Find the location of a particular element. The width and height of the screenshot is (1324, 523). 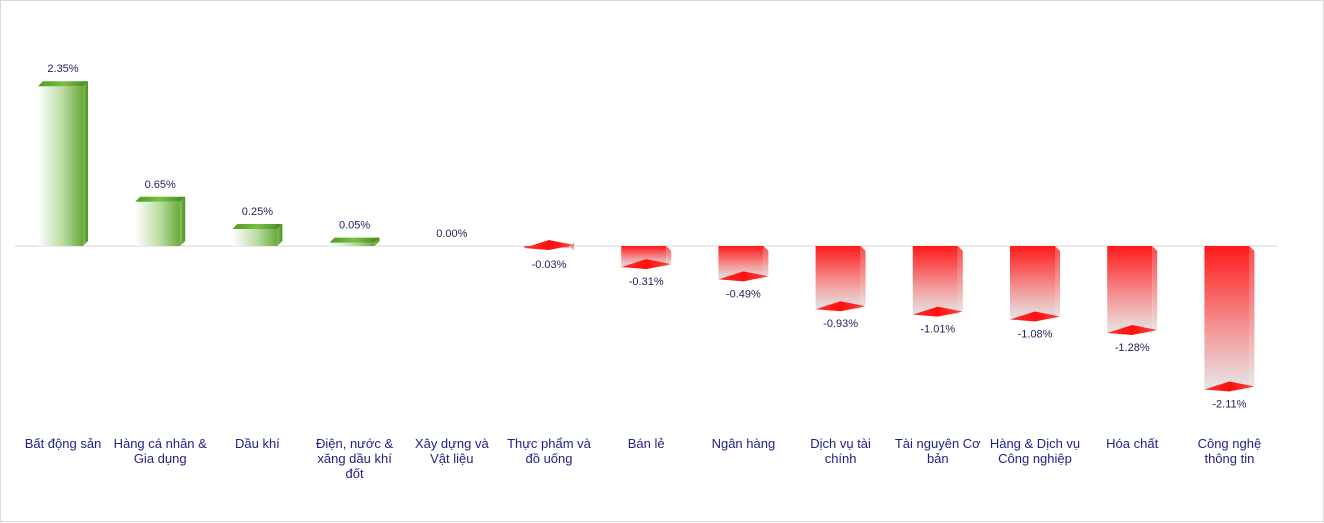

category-label-cong-nghe-thong-tin-line-1: Công nghệ is located at coordinates (1230, 443).